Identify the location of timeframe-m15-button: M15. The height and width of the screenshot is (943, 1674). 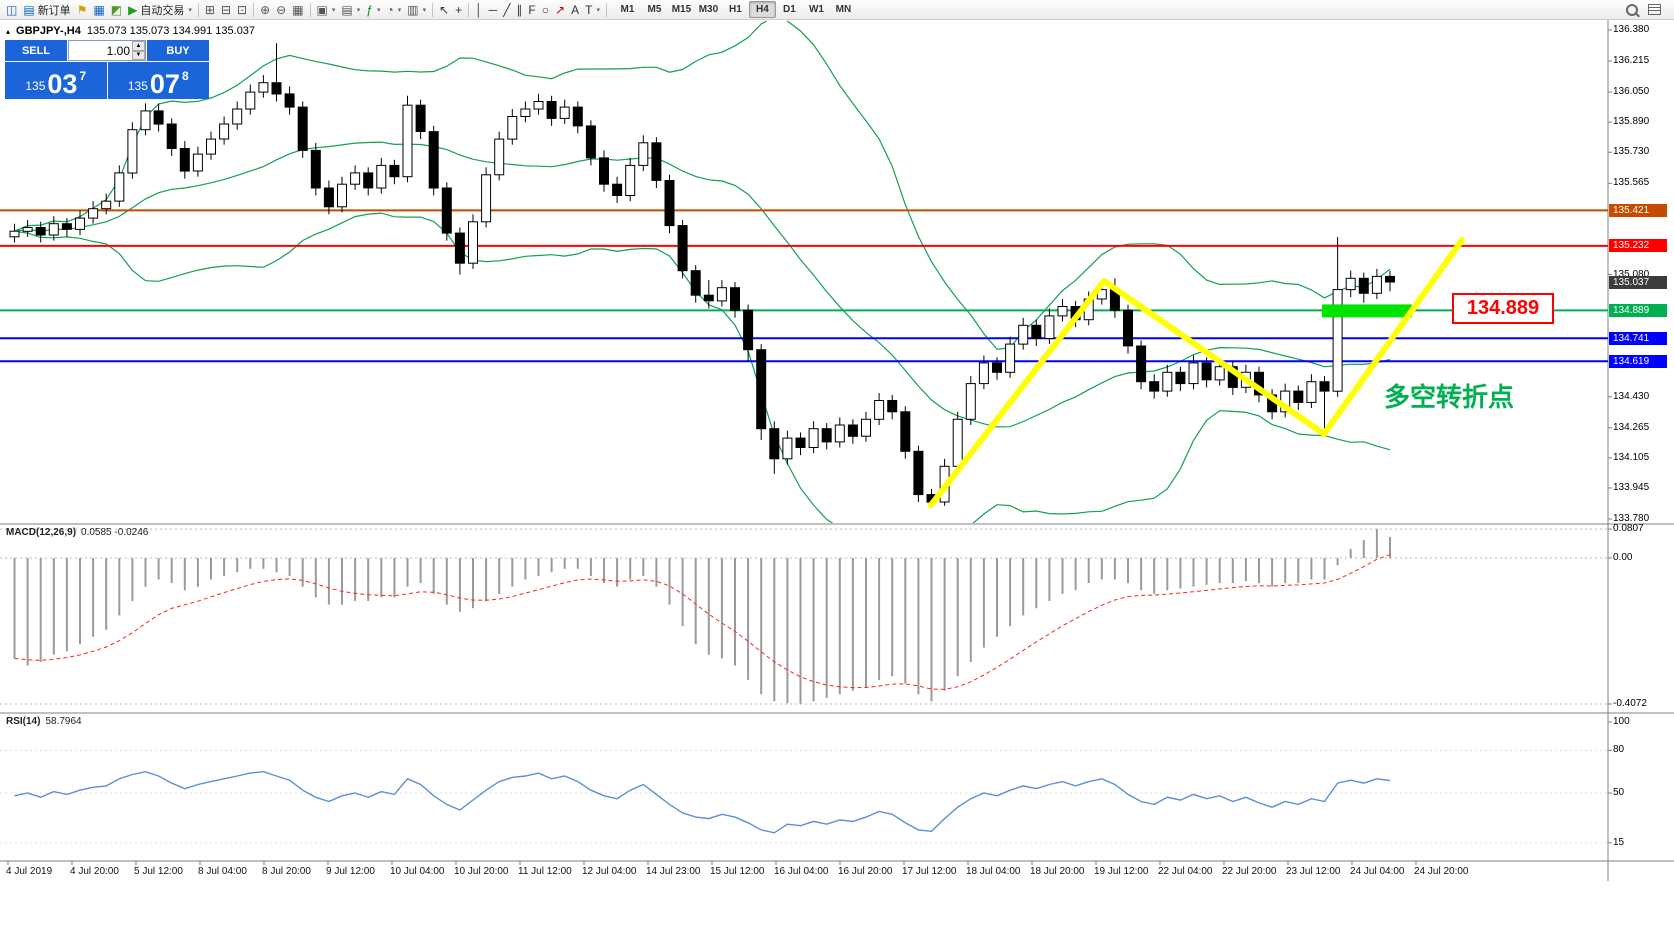
(681, 9).